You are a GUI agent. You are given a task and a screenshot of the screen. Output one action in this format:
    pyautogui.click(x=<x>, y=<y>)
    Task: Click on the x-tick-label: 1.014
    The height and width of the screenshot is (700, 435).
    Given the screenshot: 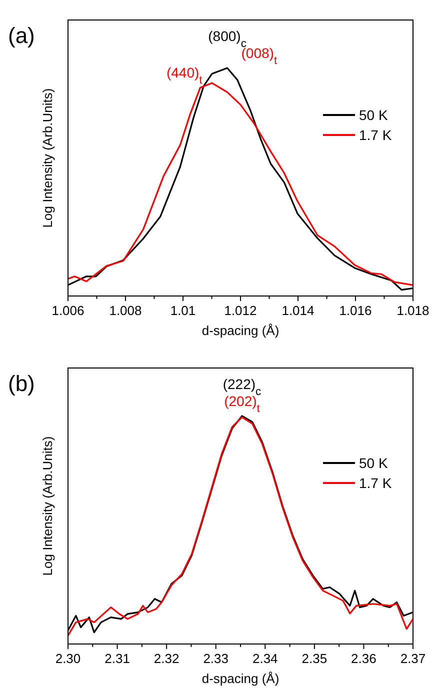 What is the action you would take?
    pyautogui.click(x=298, y=310)
    